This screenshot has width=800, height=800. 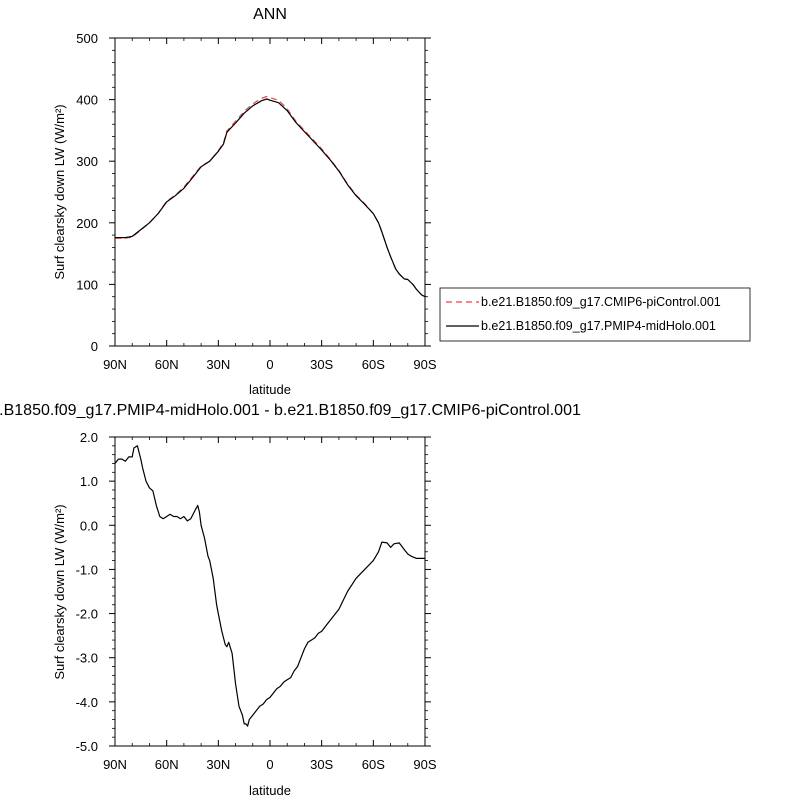 What do you see at coordinates (89, 525) in the screenshot?
I see `bottom-y-tick-label: 0.0` at bounding box center [89, 525].